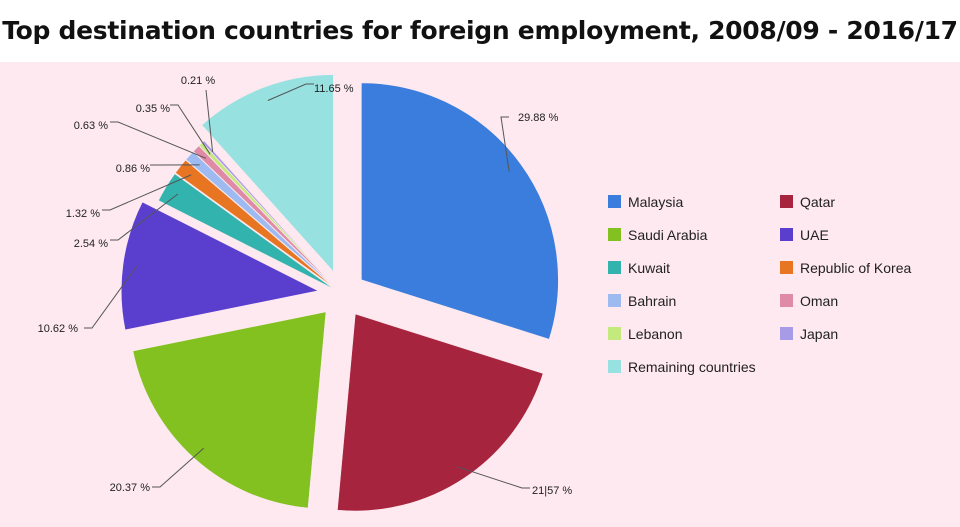 This screenshot has height=527, width=960. What do you see at coordinates (668, 235) in the screenshot?
I see `legend-label: Saudi Arabia` at bounding box center [668, 235].